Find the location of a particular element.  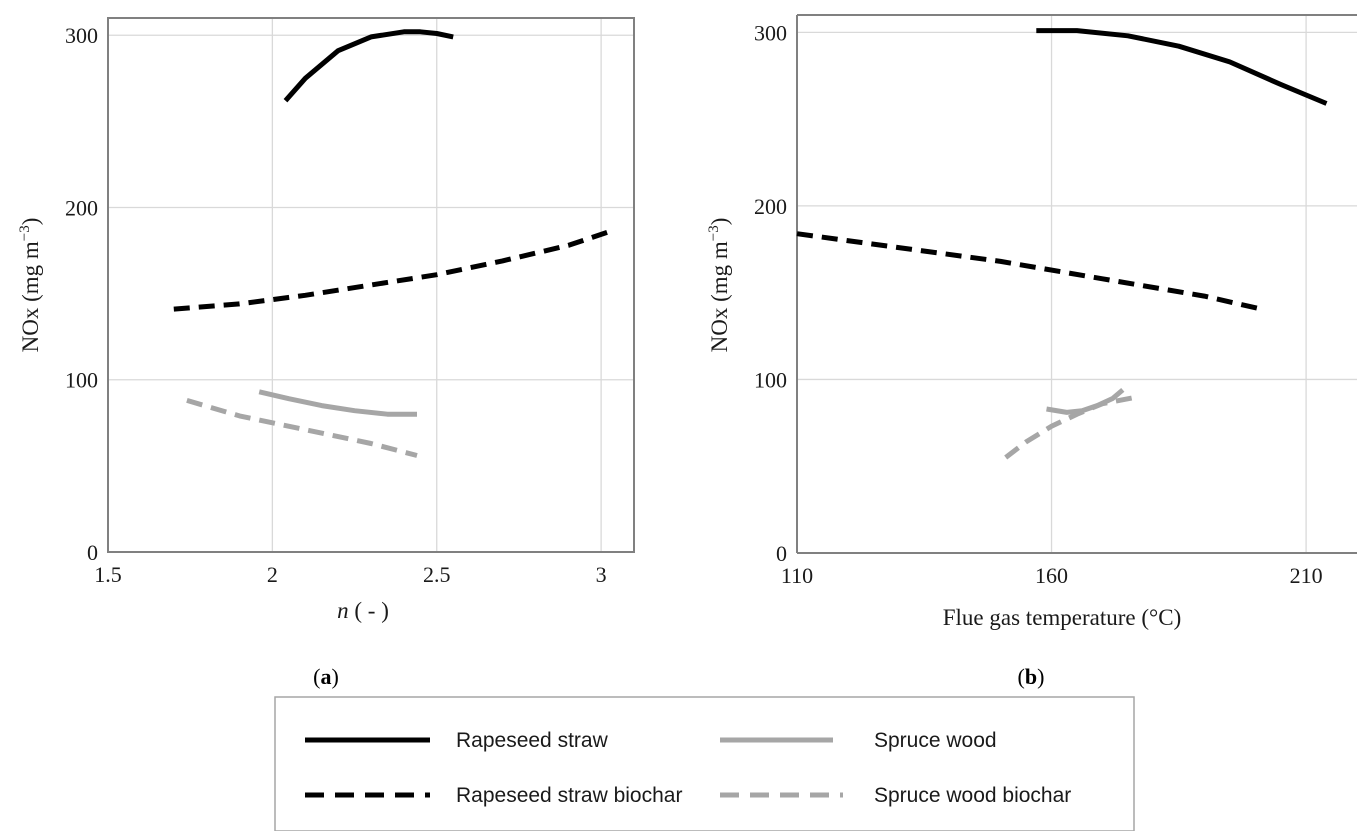

panel-b-label: (b) is located at coordinates (1031, 676).